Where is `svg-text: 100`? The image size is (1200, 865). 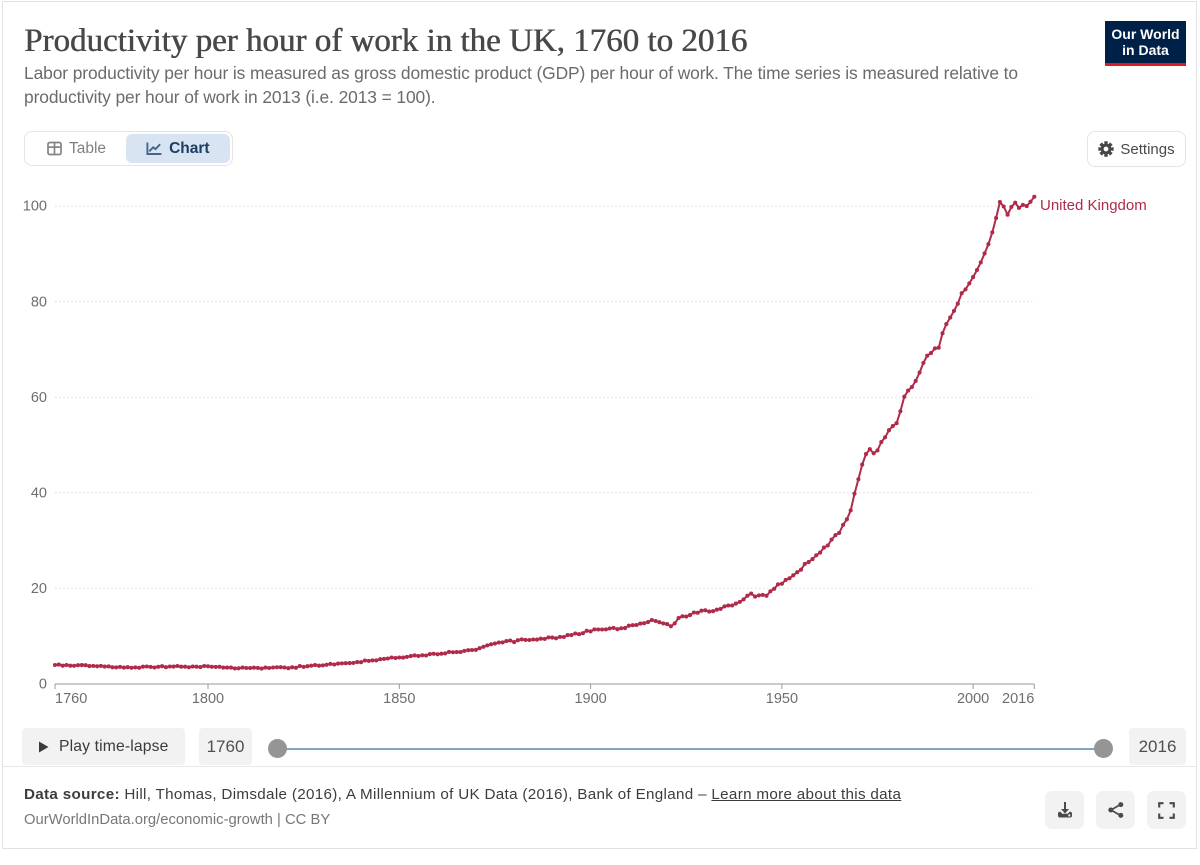 svg-text: 100 is located at coordinates (35, 207).